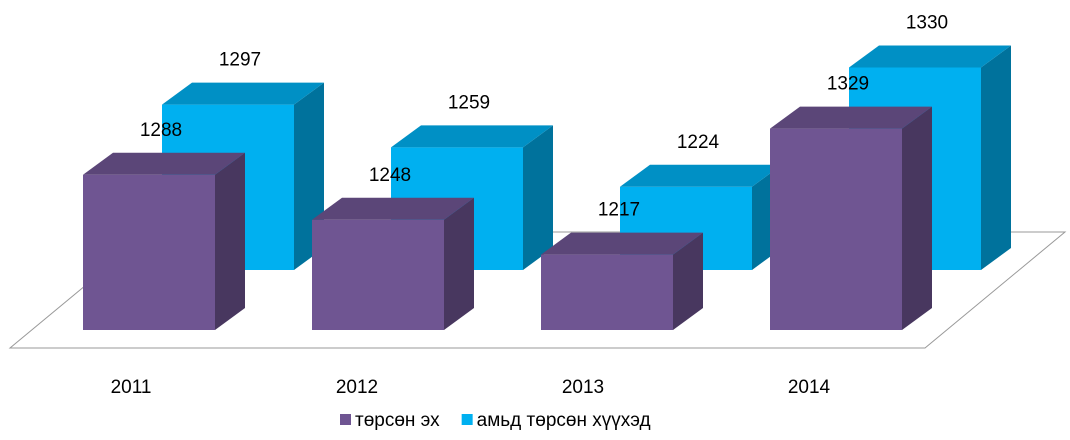 The height and width of the screenshot is (440, 1070). I want to click on x-tick-label: 2011, so click(131, 387).